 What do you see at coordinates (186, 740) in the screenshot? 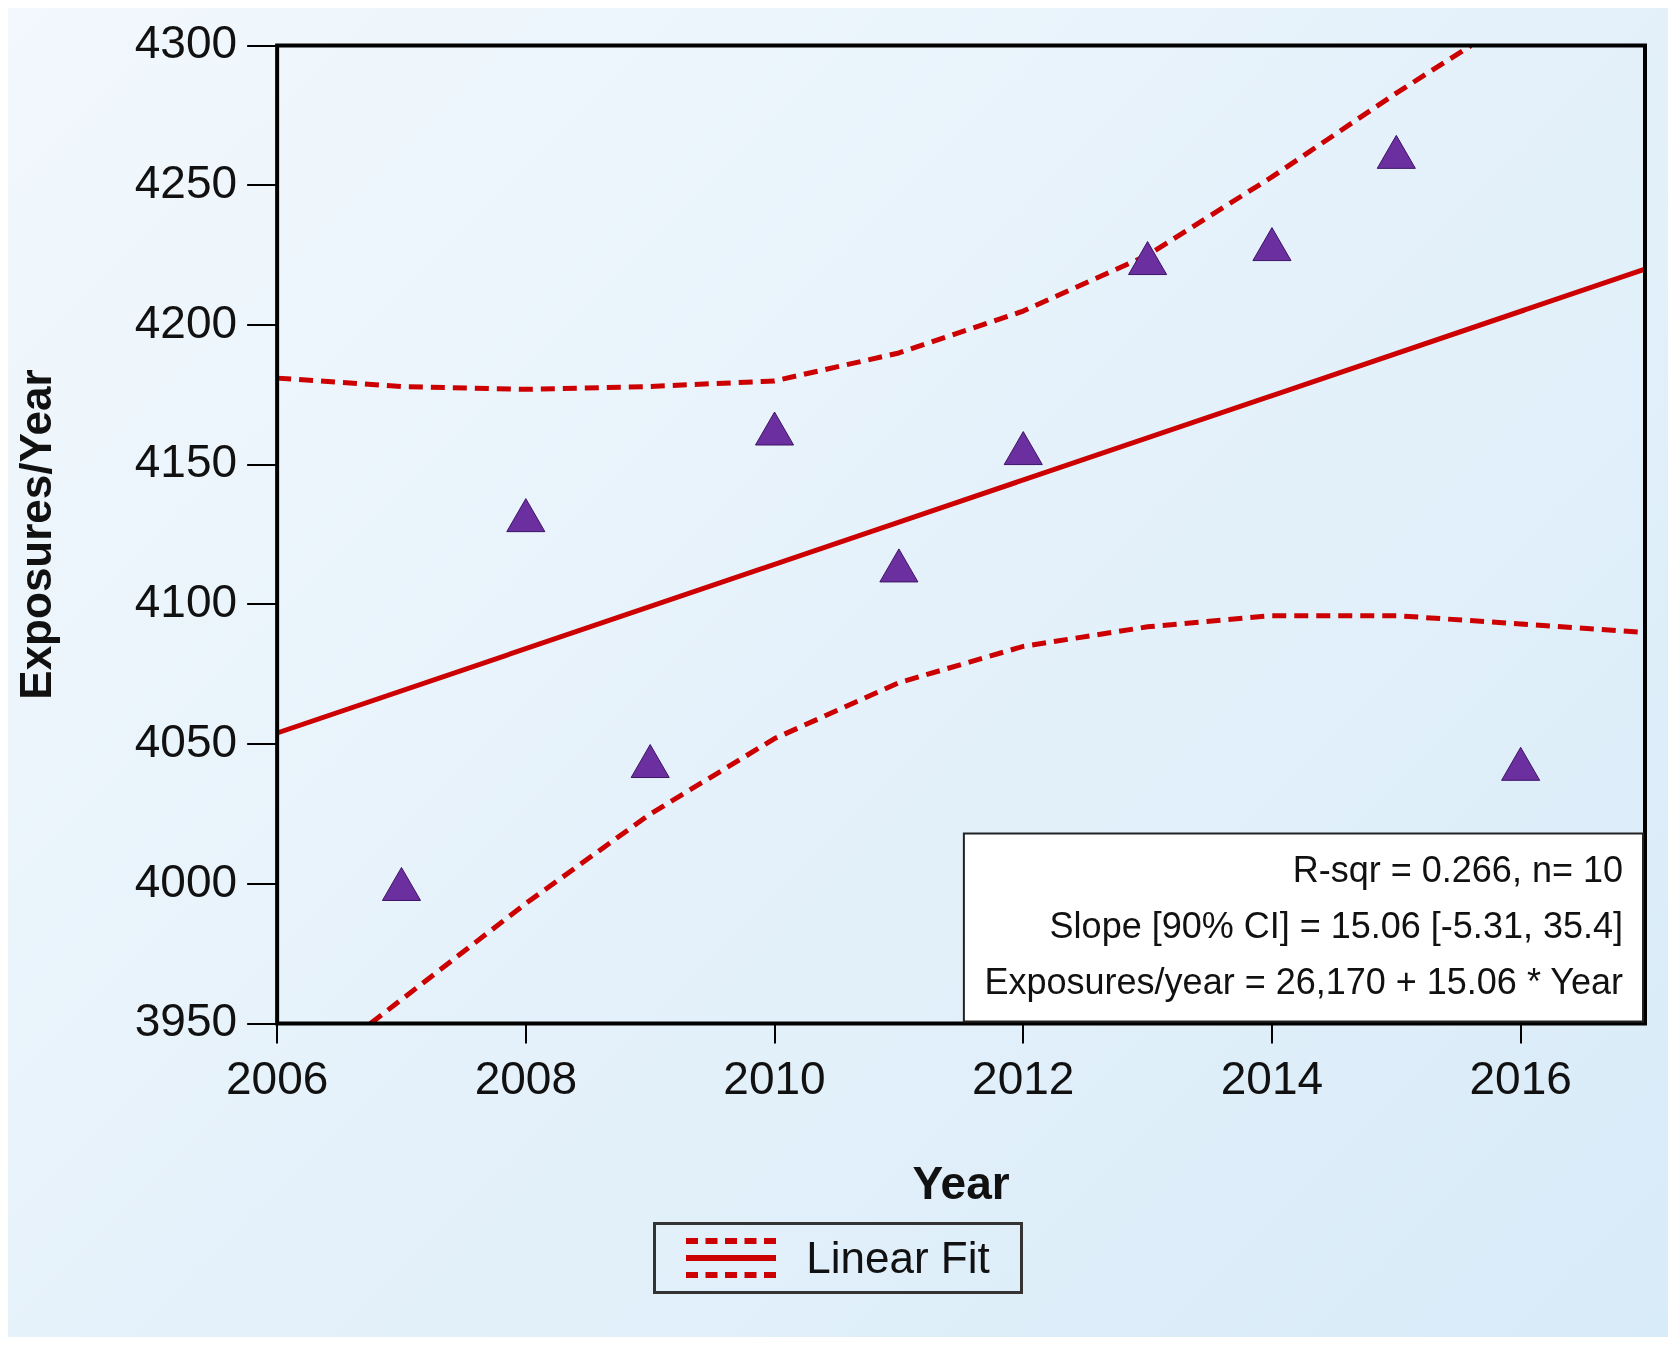
I see `y-tick-label: 4050` at bounding box center [186, 740].